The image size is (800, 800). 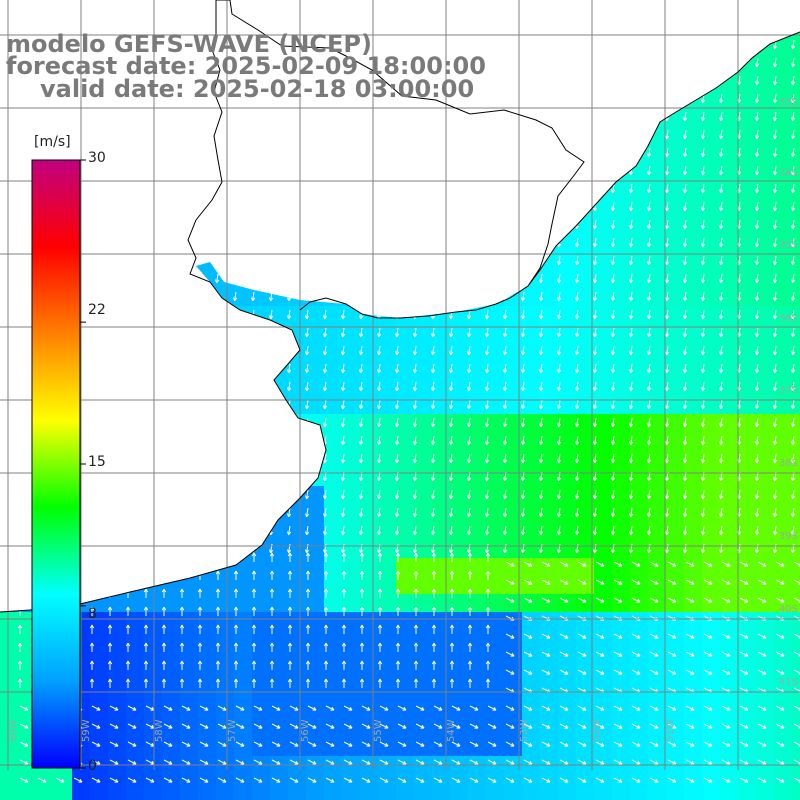 What do you see at coordinates (257, 89) in the screenshot?
I see `title-valid-date: valid date: 2025-02-18 03:00:00` at bounding box center [257, 89].